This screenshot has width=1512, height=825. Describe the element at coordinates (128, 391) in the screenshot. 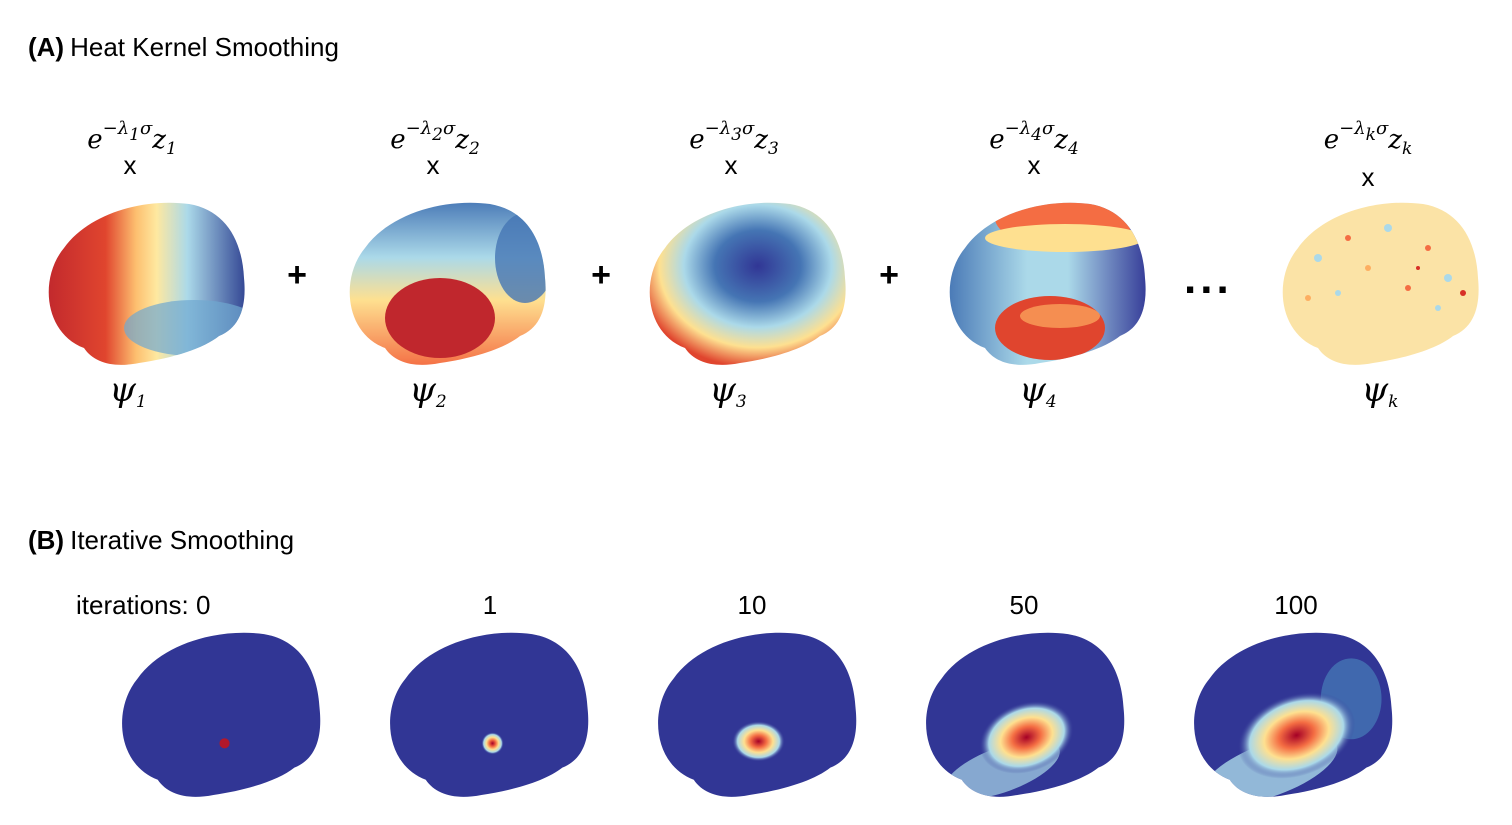

I see `psi-label-1: ψ1` at that location.